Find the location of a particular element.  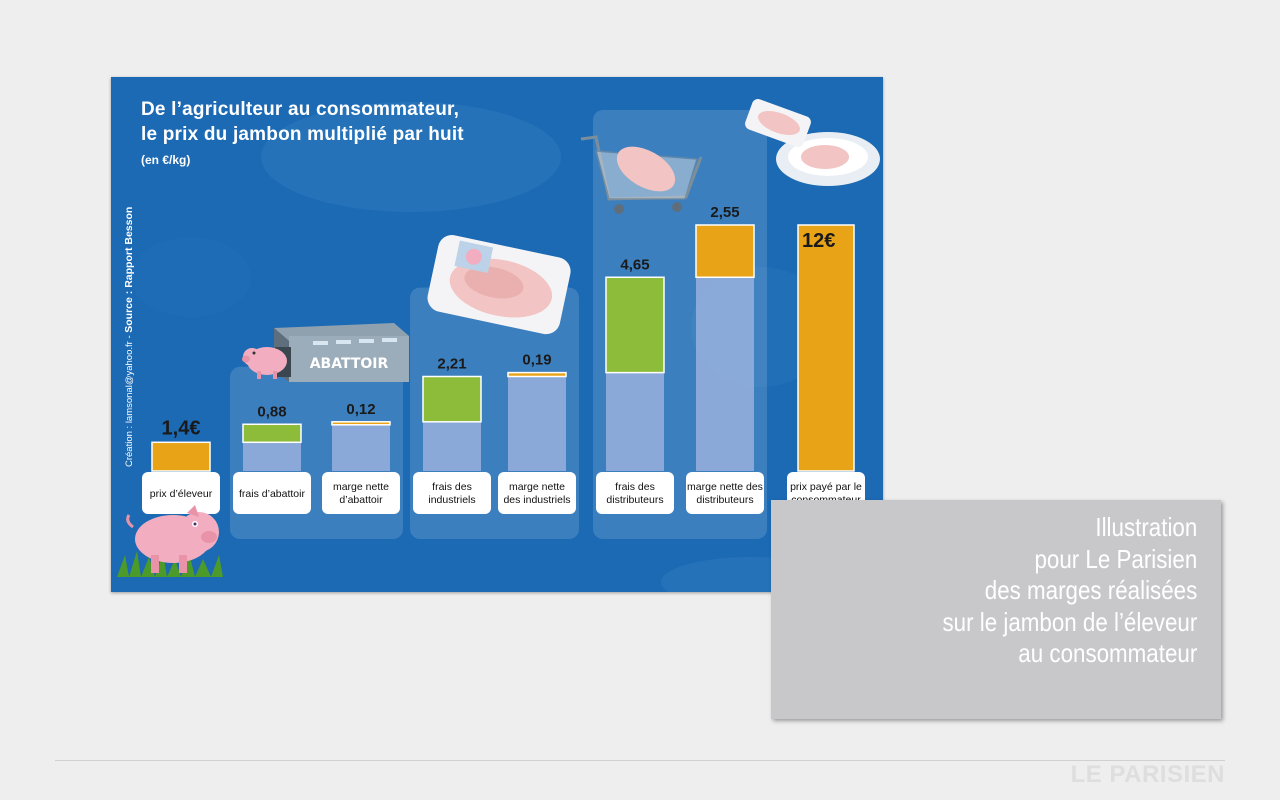

category-label-line: prix d’éleveur is located at coordinates (181, 494).